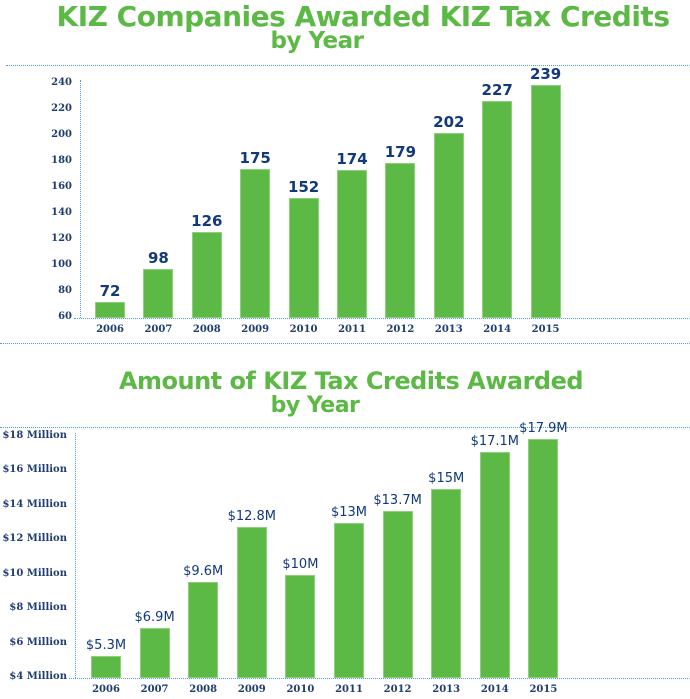 This screenshot has height=699, width=690. Describe the element at coordinates (61, 108) in the screenshot. I see `y-tick-label: 220` at that location.